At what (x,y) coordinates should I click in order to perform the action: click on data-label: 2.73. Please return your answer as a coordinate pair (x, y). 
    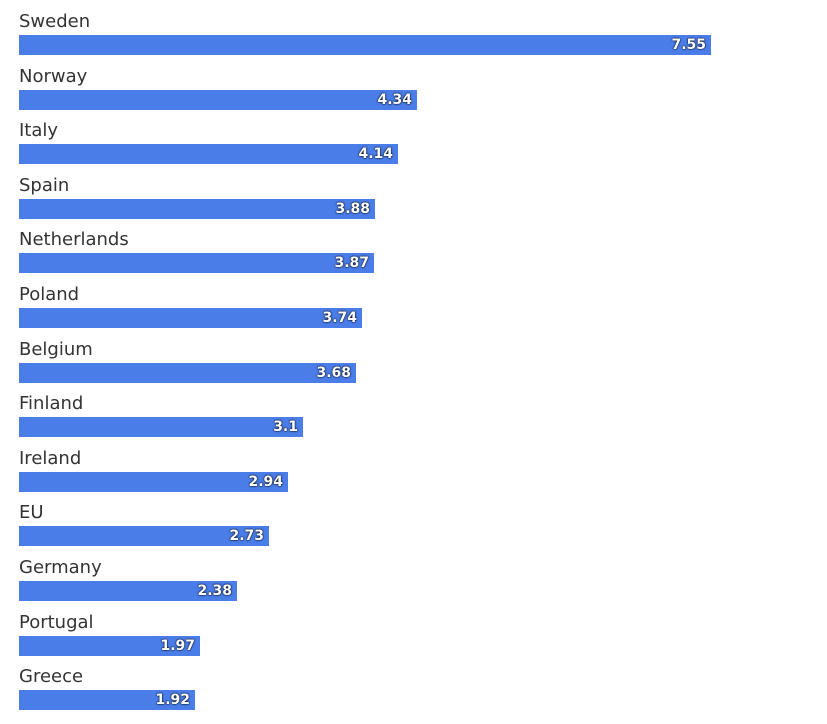
    Looking at the image, I should click on (246, 536).